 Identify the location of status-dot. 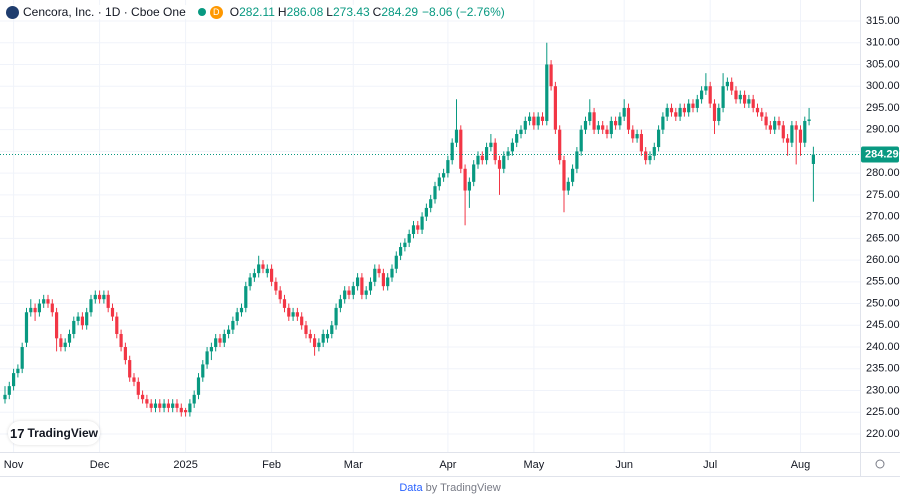
(201, 12).